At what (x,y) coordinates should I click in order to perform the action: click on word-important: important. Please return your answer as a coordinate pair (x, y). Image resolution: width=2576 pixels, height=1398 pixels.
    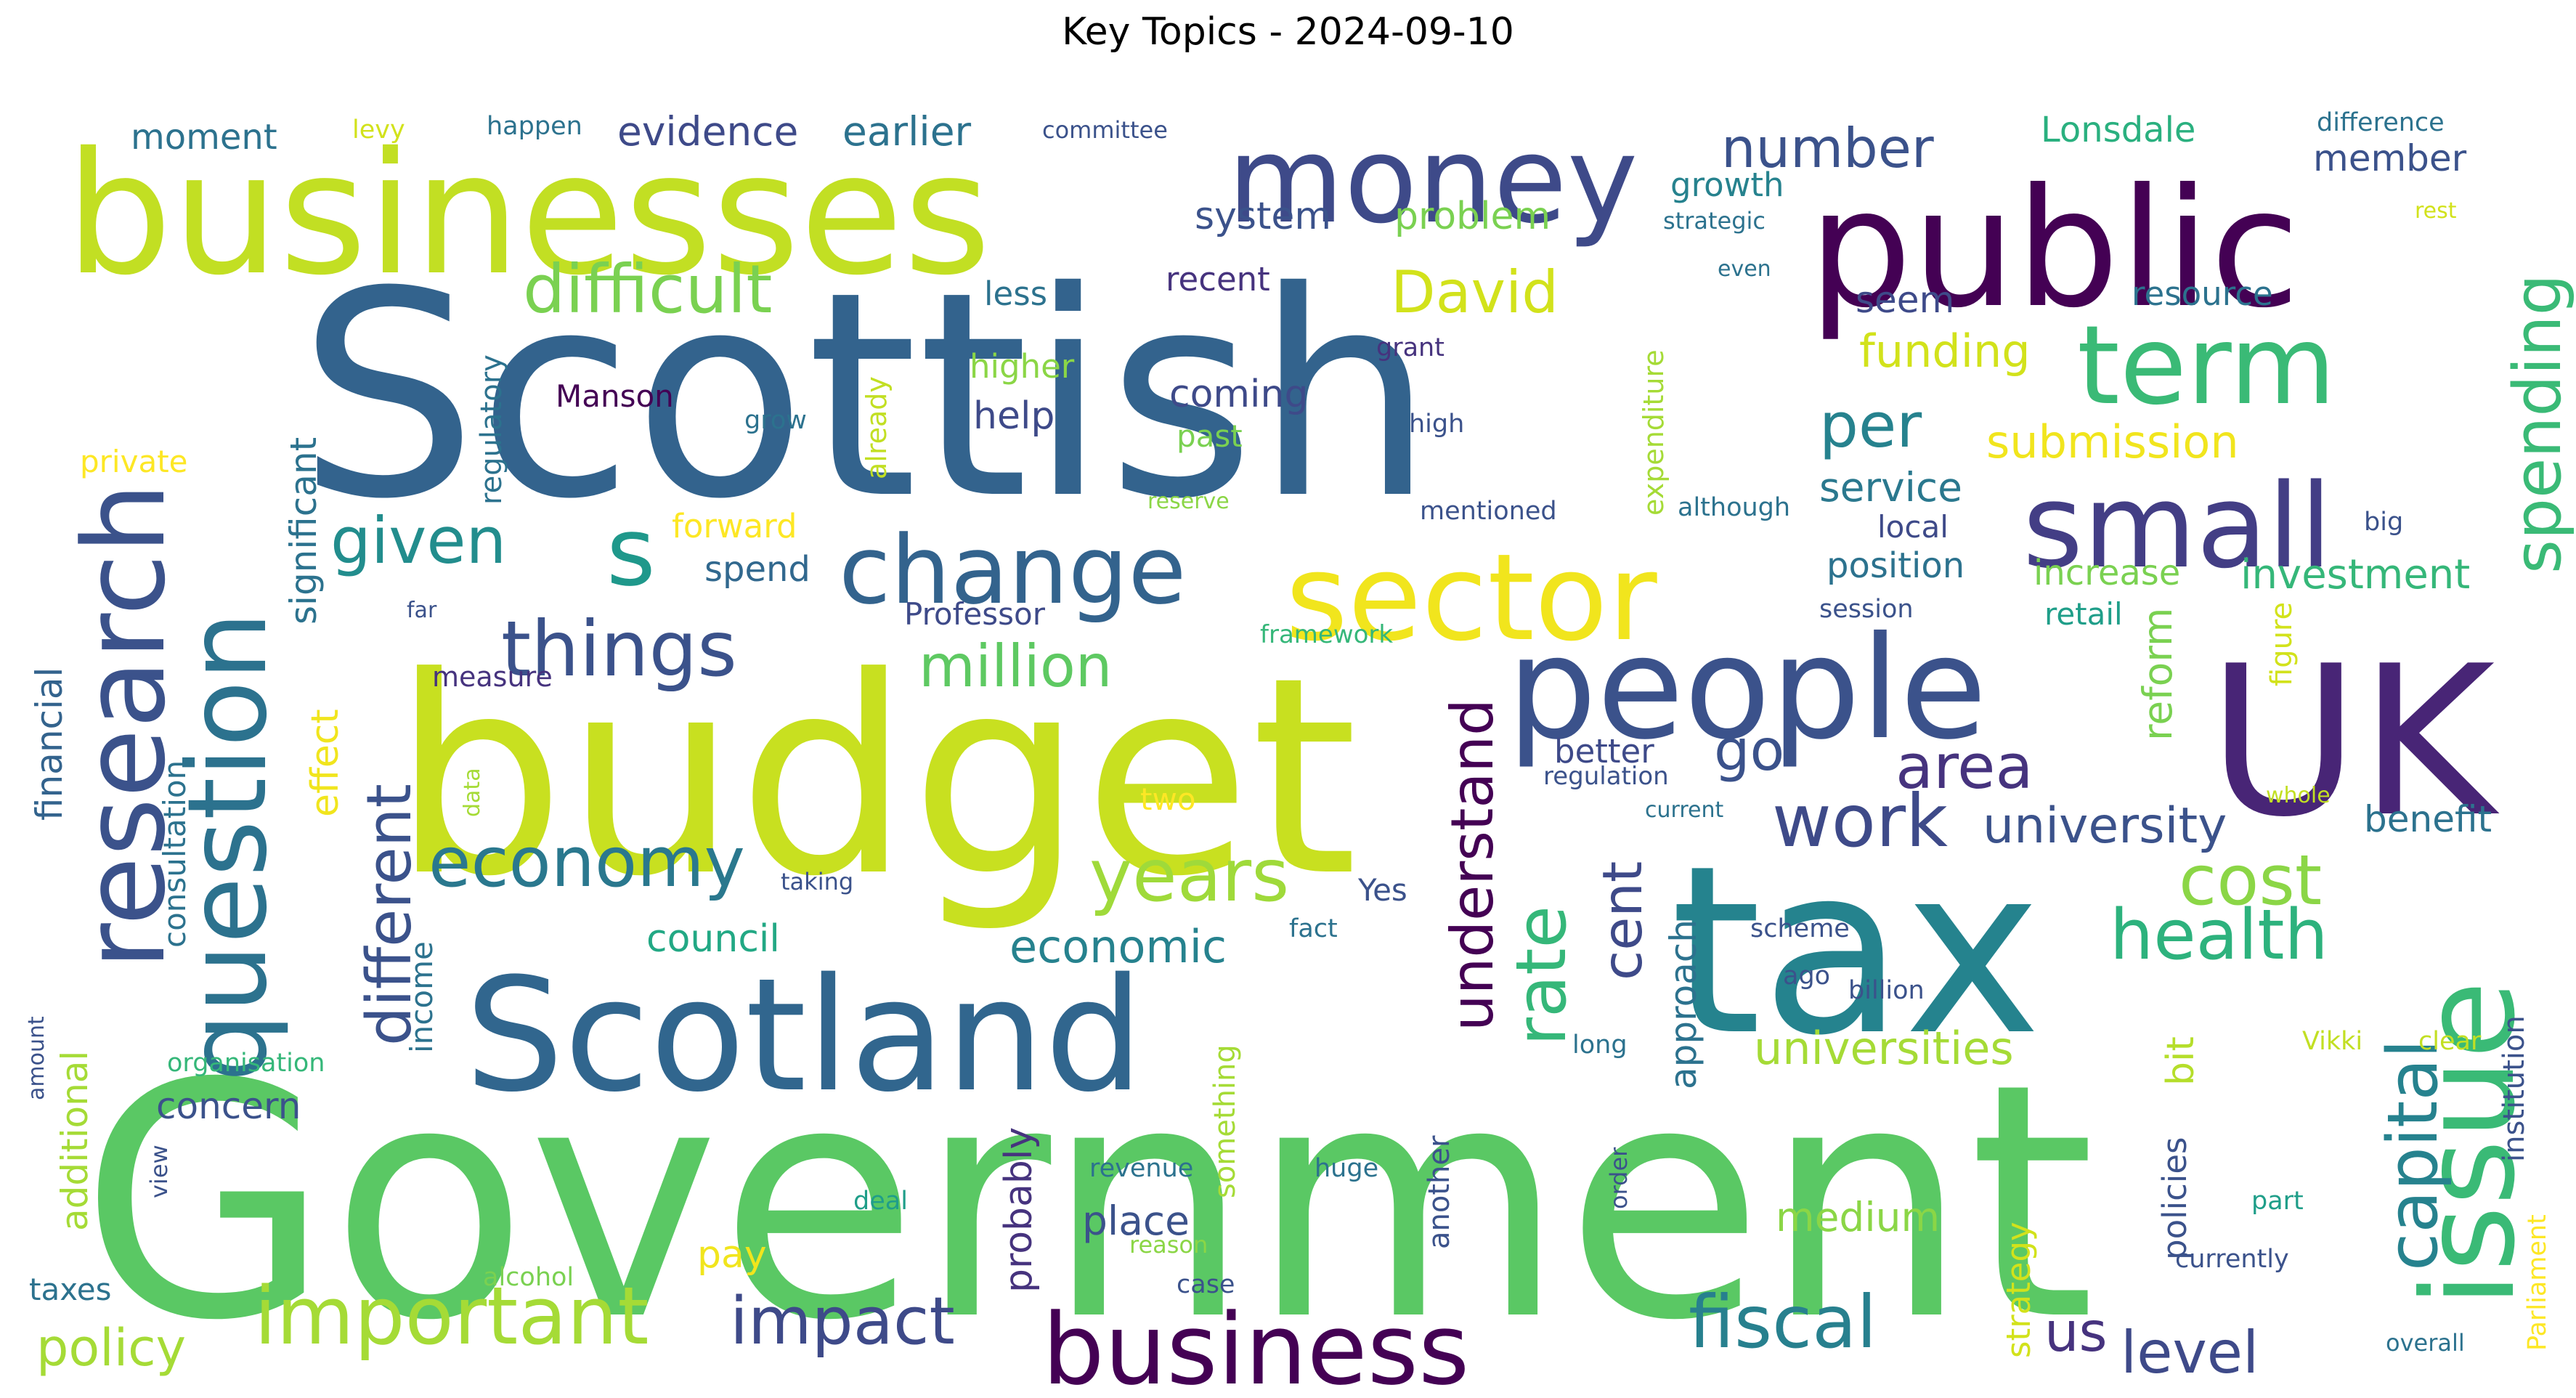
    Looking at the image, I should click on (452, 1315).